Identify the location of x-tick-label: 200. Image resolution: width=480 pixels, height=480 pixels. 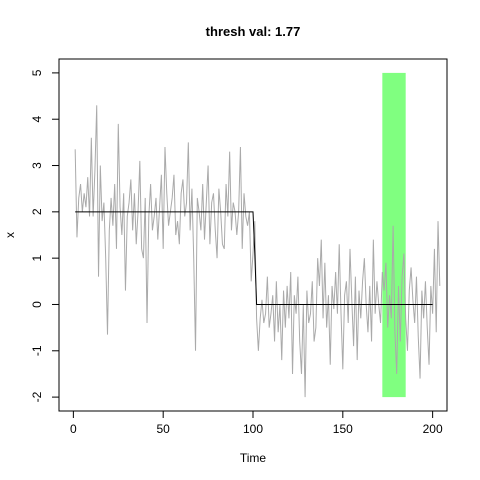
(433, 429).